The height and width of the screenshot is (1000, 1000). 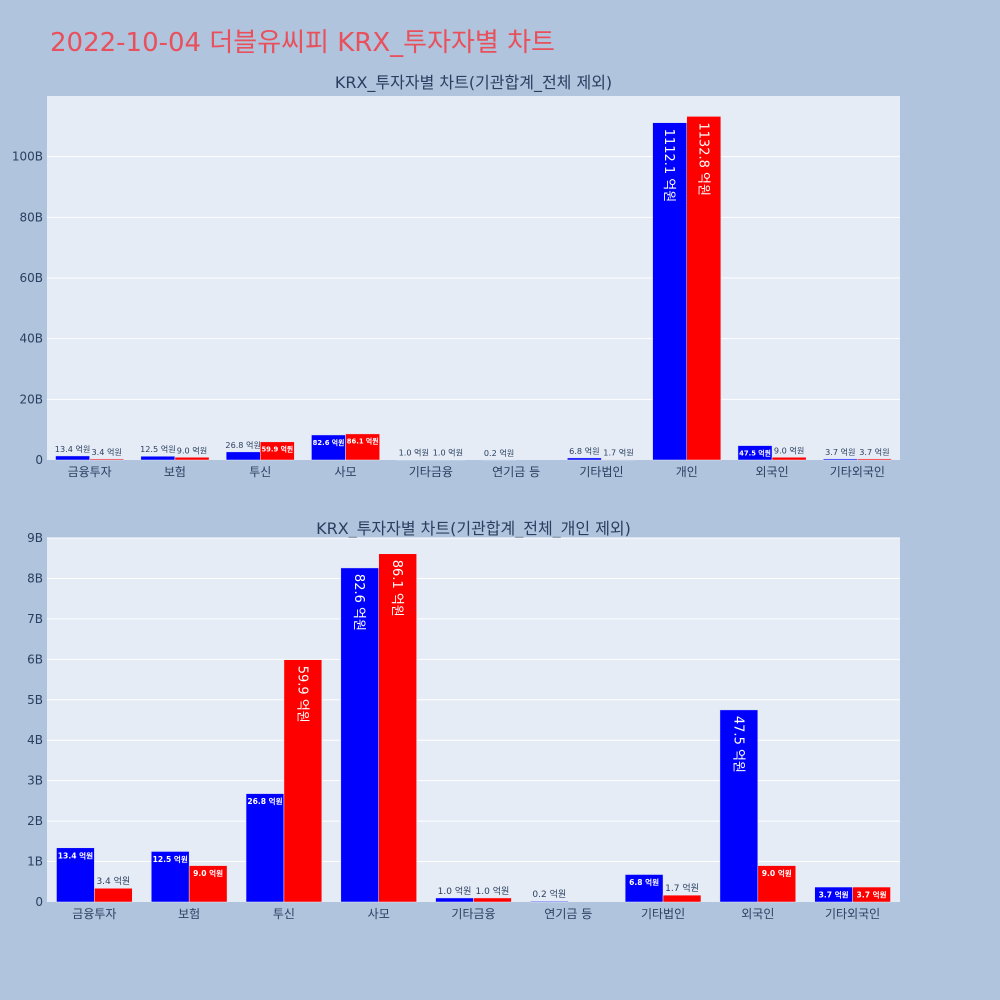 I want to click on x-tick-label: 개인, so click(x=687, y=472).